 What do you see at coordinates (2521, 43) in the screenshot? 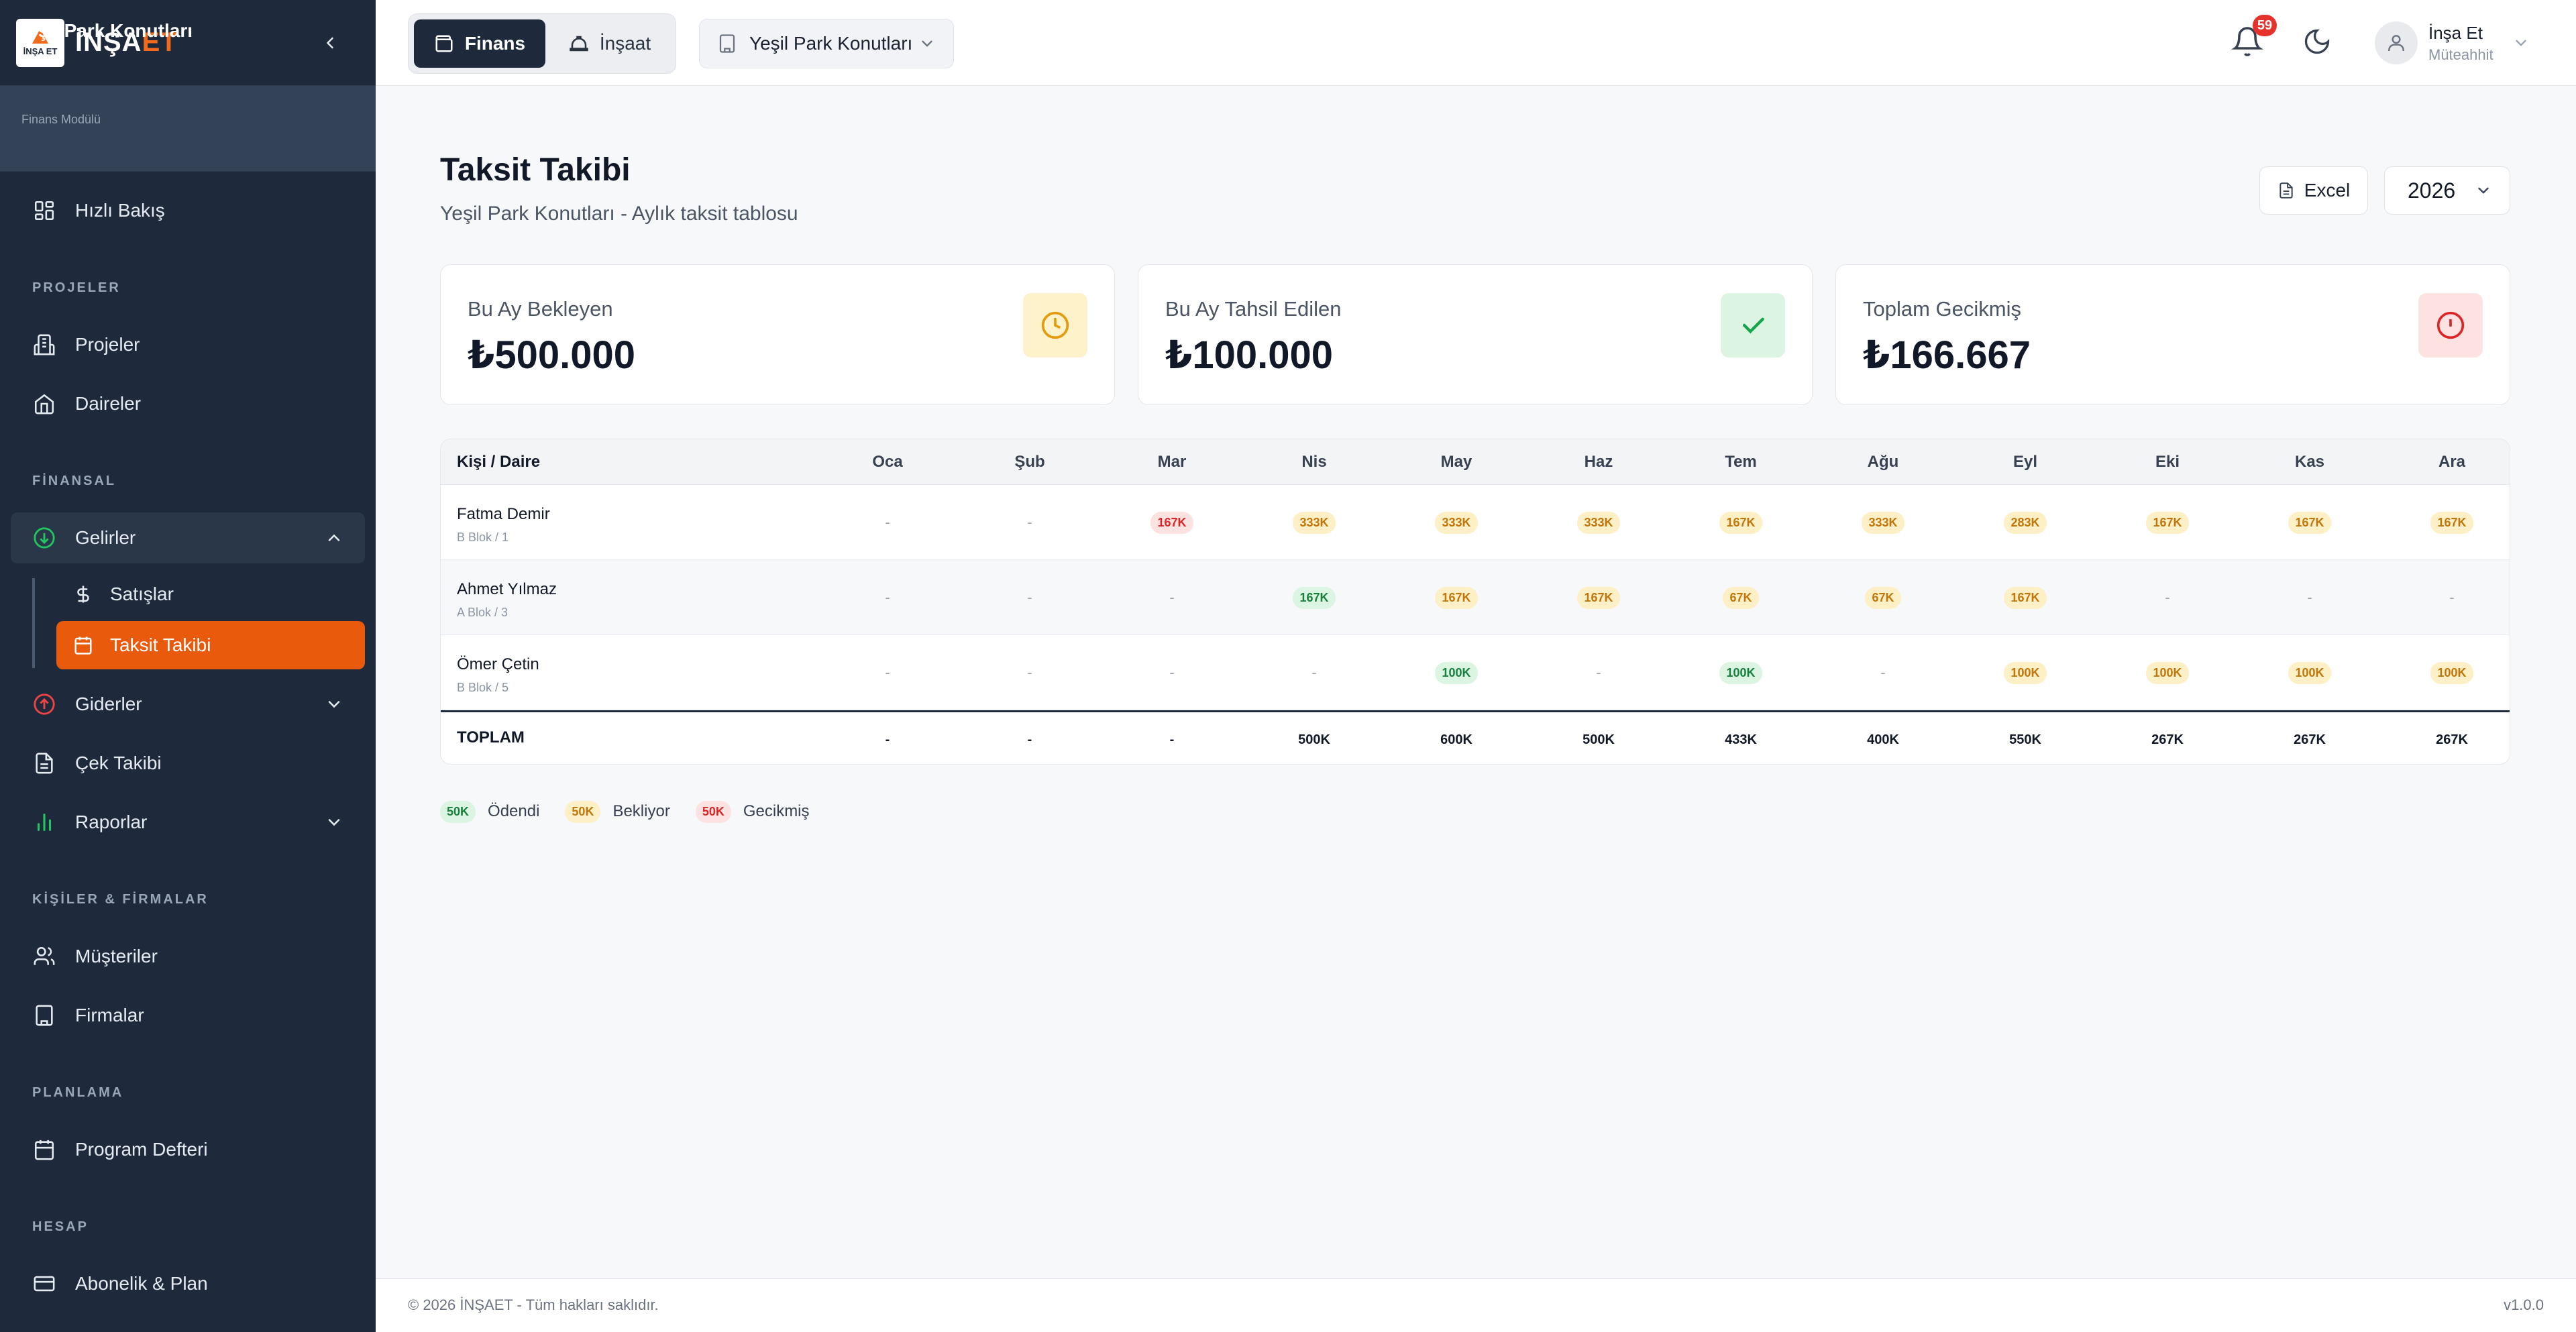
I see `chevron-down-icon` at bounding box center [2521, 43].